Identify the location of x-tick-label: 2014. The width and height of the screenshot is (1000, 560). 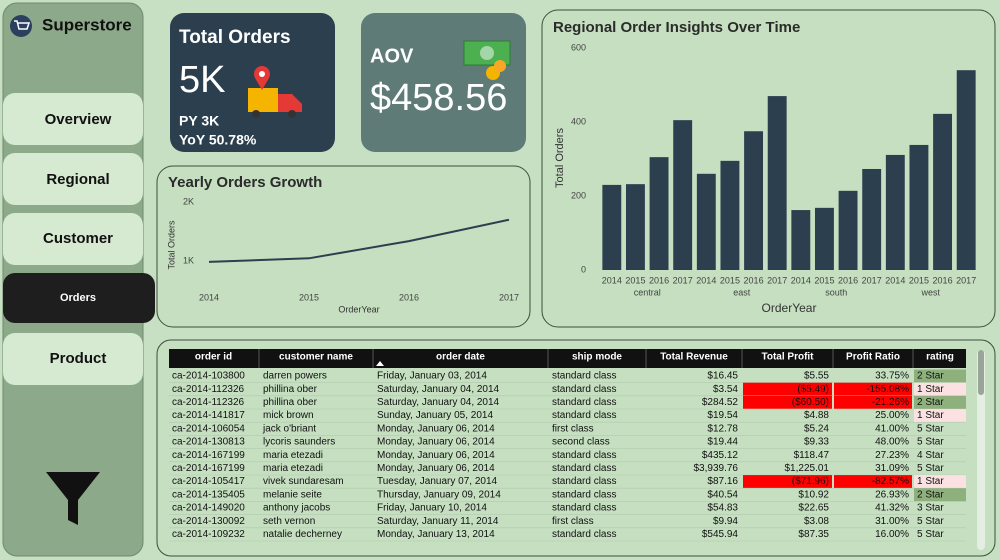
(801, 280).